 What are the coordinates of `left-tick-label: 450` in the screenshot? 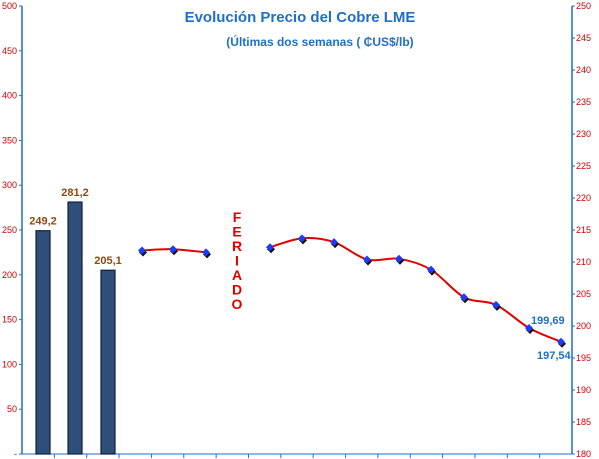 It's located at (9, 51).